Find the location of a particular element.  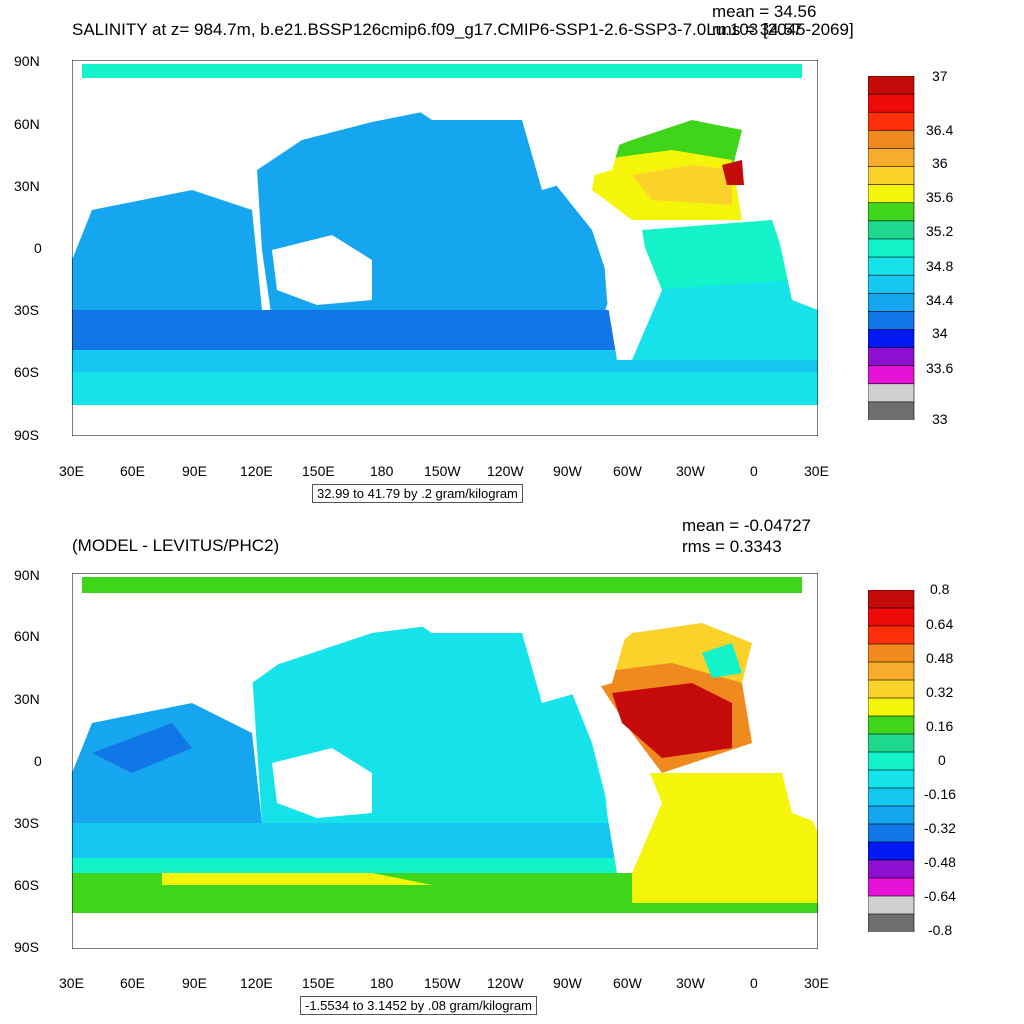

p1-antarctica is located at coordinates (445, 420).